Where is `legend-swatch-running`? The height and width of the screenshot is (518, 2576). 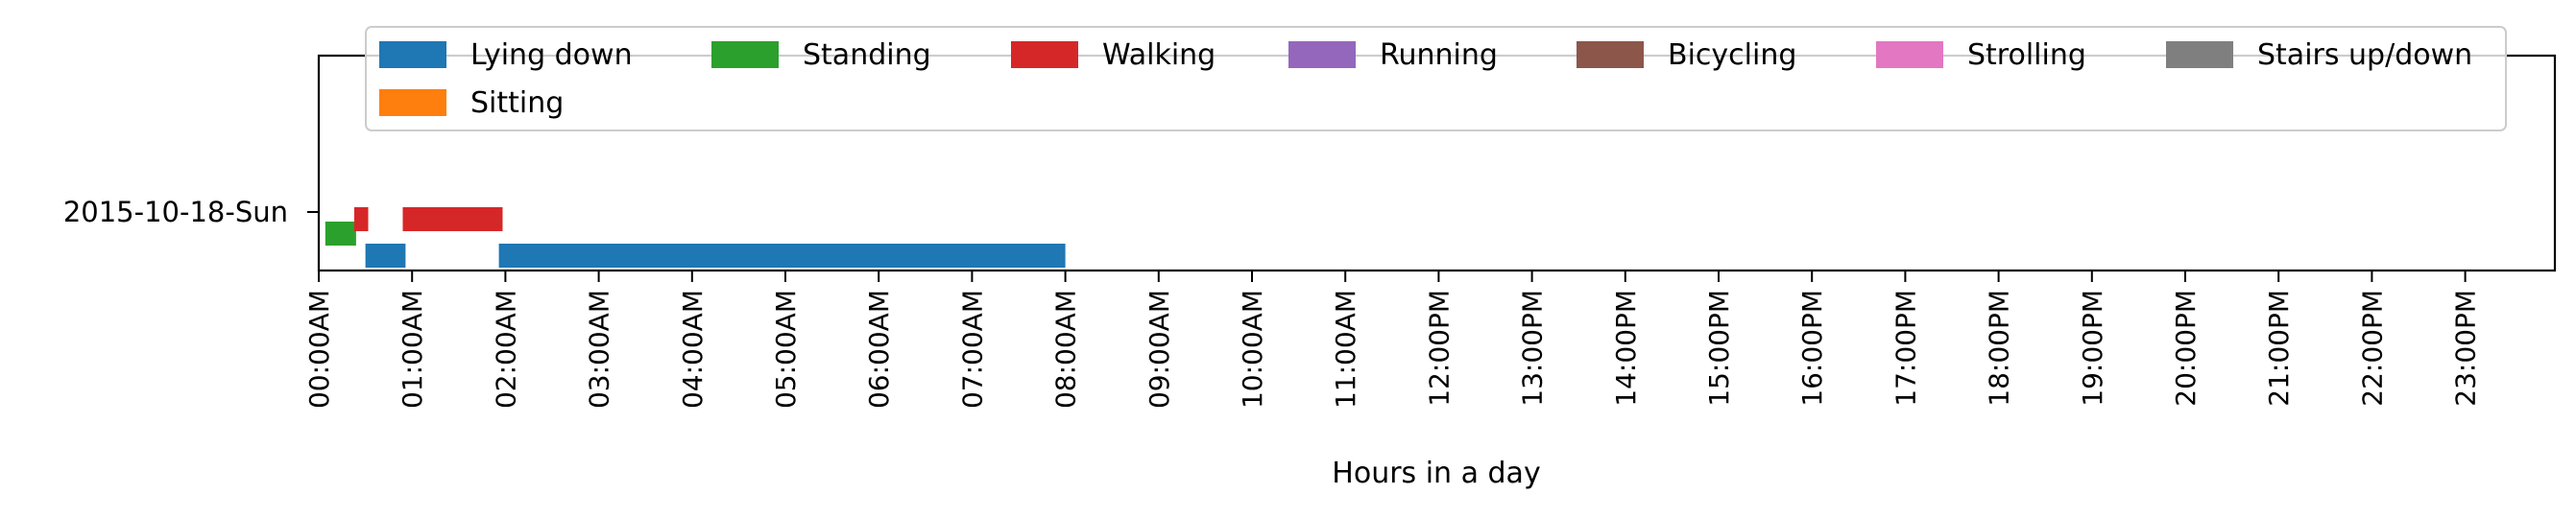
legend-swatch-running is located at coordinates (1322, 54).